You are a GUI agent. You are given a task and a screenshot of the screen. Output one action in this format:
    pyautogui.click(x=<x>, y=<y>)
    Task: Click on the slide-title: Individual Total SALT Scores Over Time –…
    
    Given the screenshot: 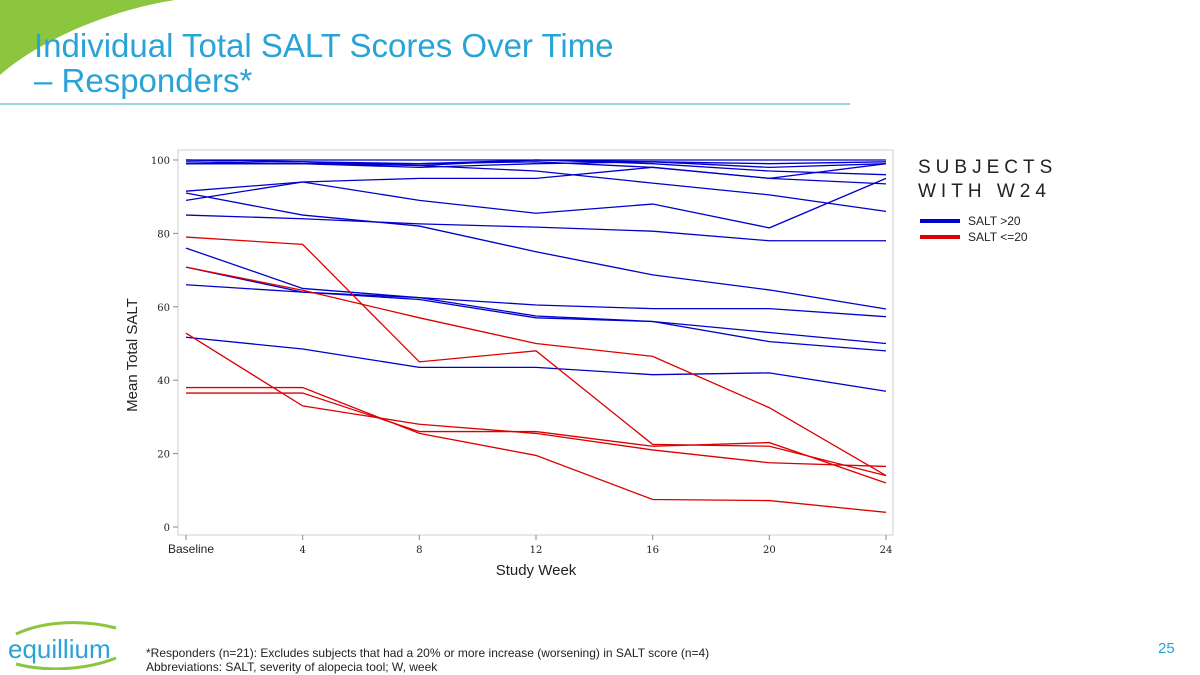 What is the action you would take?
    pyautogui.click(x=324, y=63)
    